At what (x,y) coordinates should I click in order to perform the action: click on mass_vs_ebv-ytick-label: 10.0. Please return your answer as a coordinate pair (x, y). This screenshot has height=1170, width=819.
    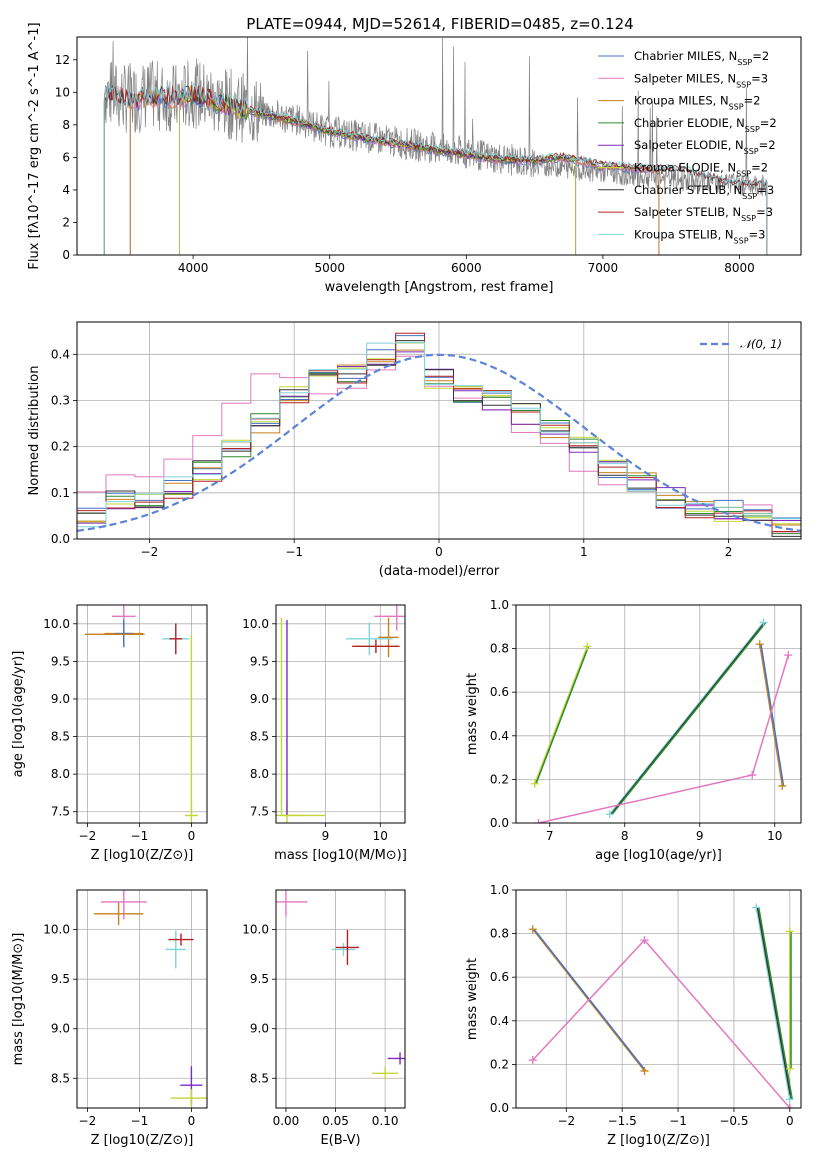
    Looking at the image, I should click on (255, 930).